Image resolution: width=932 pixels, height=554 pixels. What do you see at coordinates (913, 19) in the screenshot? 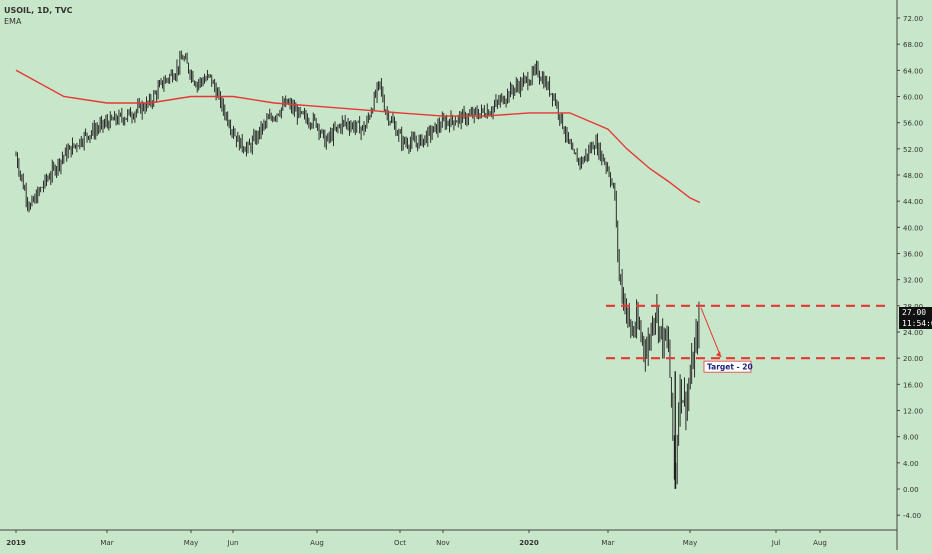
I see `y-tick-label: 72.00` at bounding box center [913, 19].